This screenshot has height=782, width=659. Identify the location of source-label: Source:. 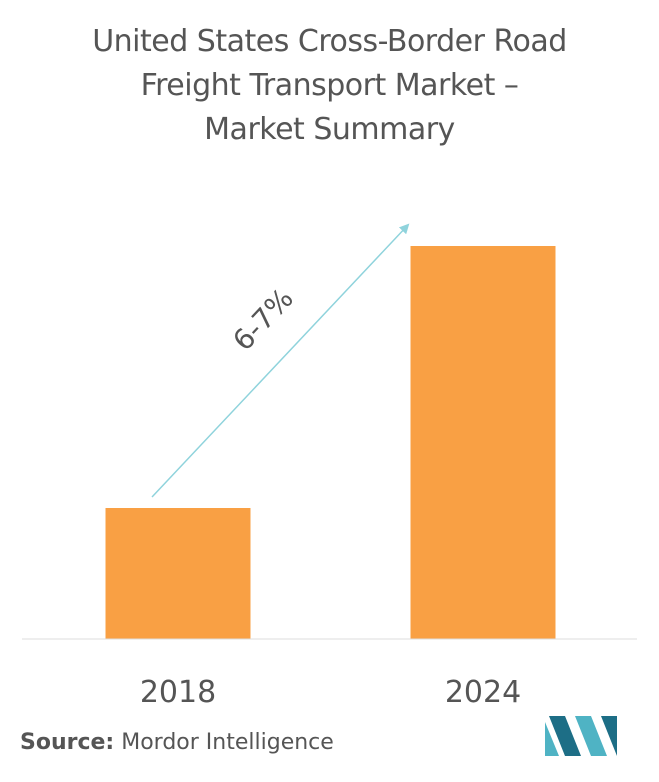
(67, 742).